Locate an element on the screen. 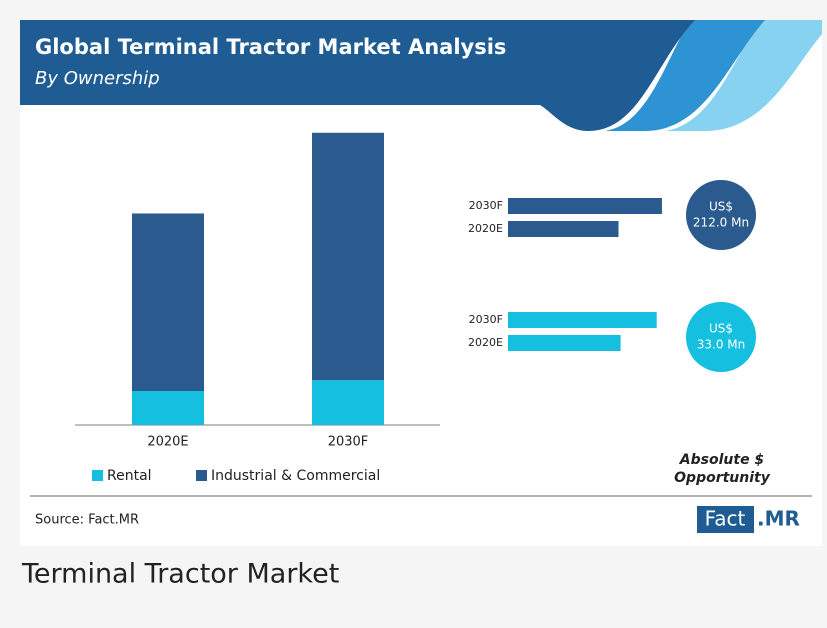 This screenshot has height=628, width=827. x-tick-label: 2020E is located at coordinates (167, 442).